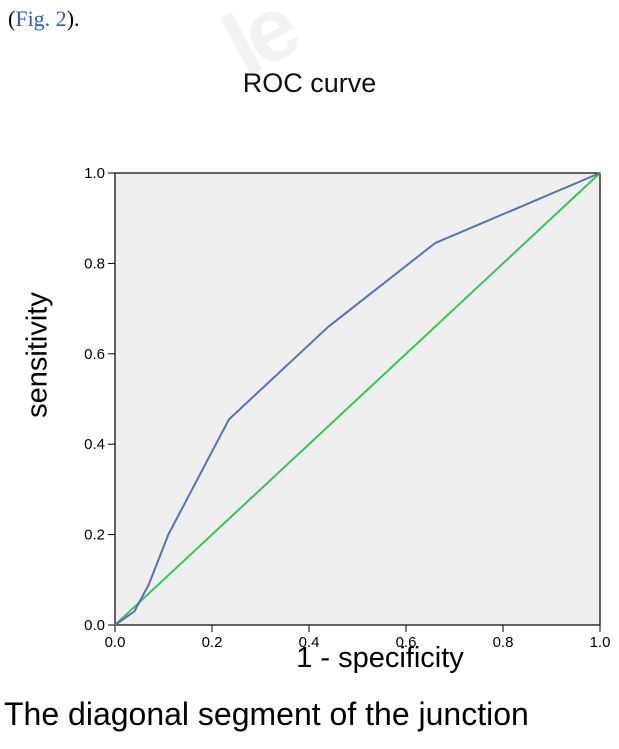  Describe the element at coordinates (12, 18) in the screenshot. I see `reference-open-paren: (` at that location.